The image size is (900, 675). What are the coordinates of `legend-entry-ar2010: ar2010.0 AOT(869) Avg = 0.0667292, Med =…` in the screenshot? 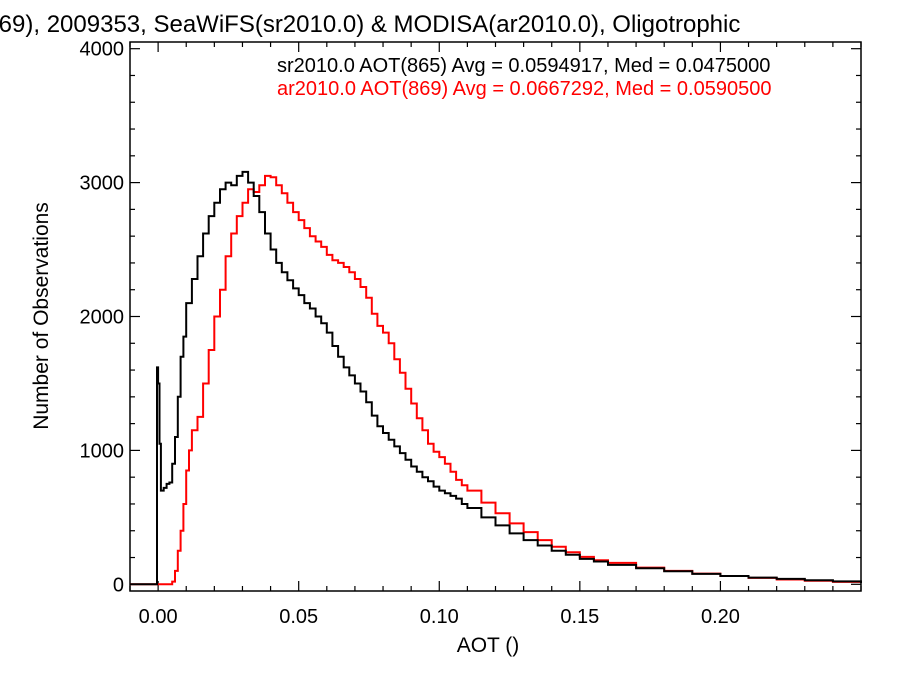 It's located at (524, 89).